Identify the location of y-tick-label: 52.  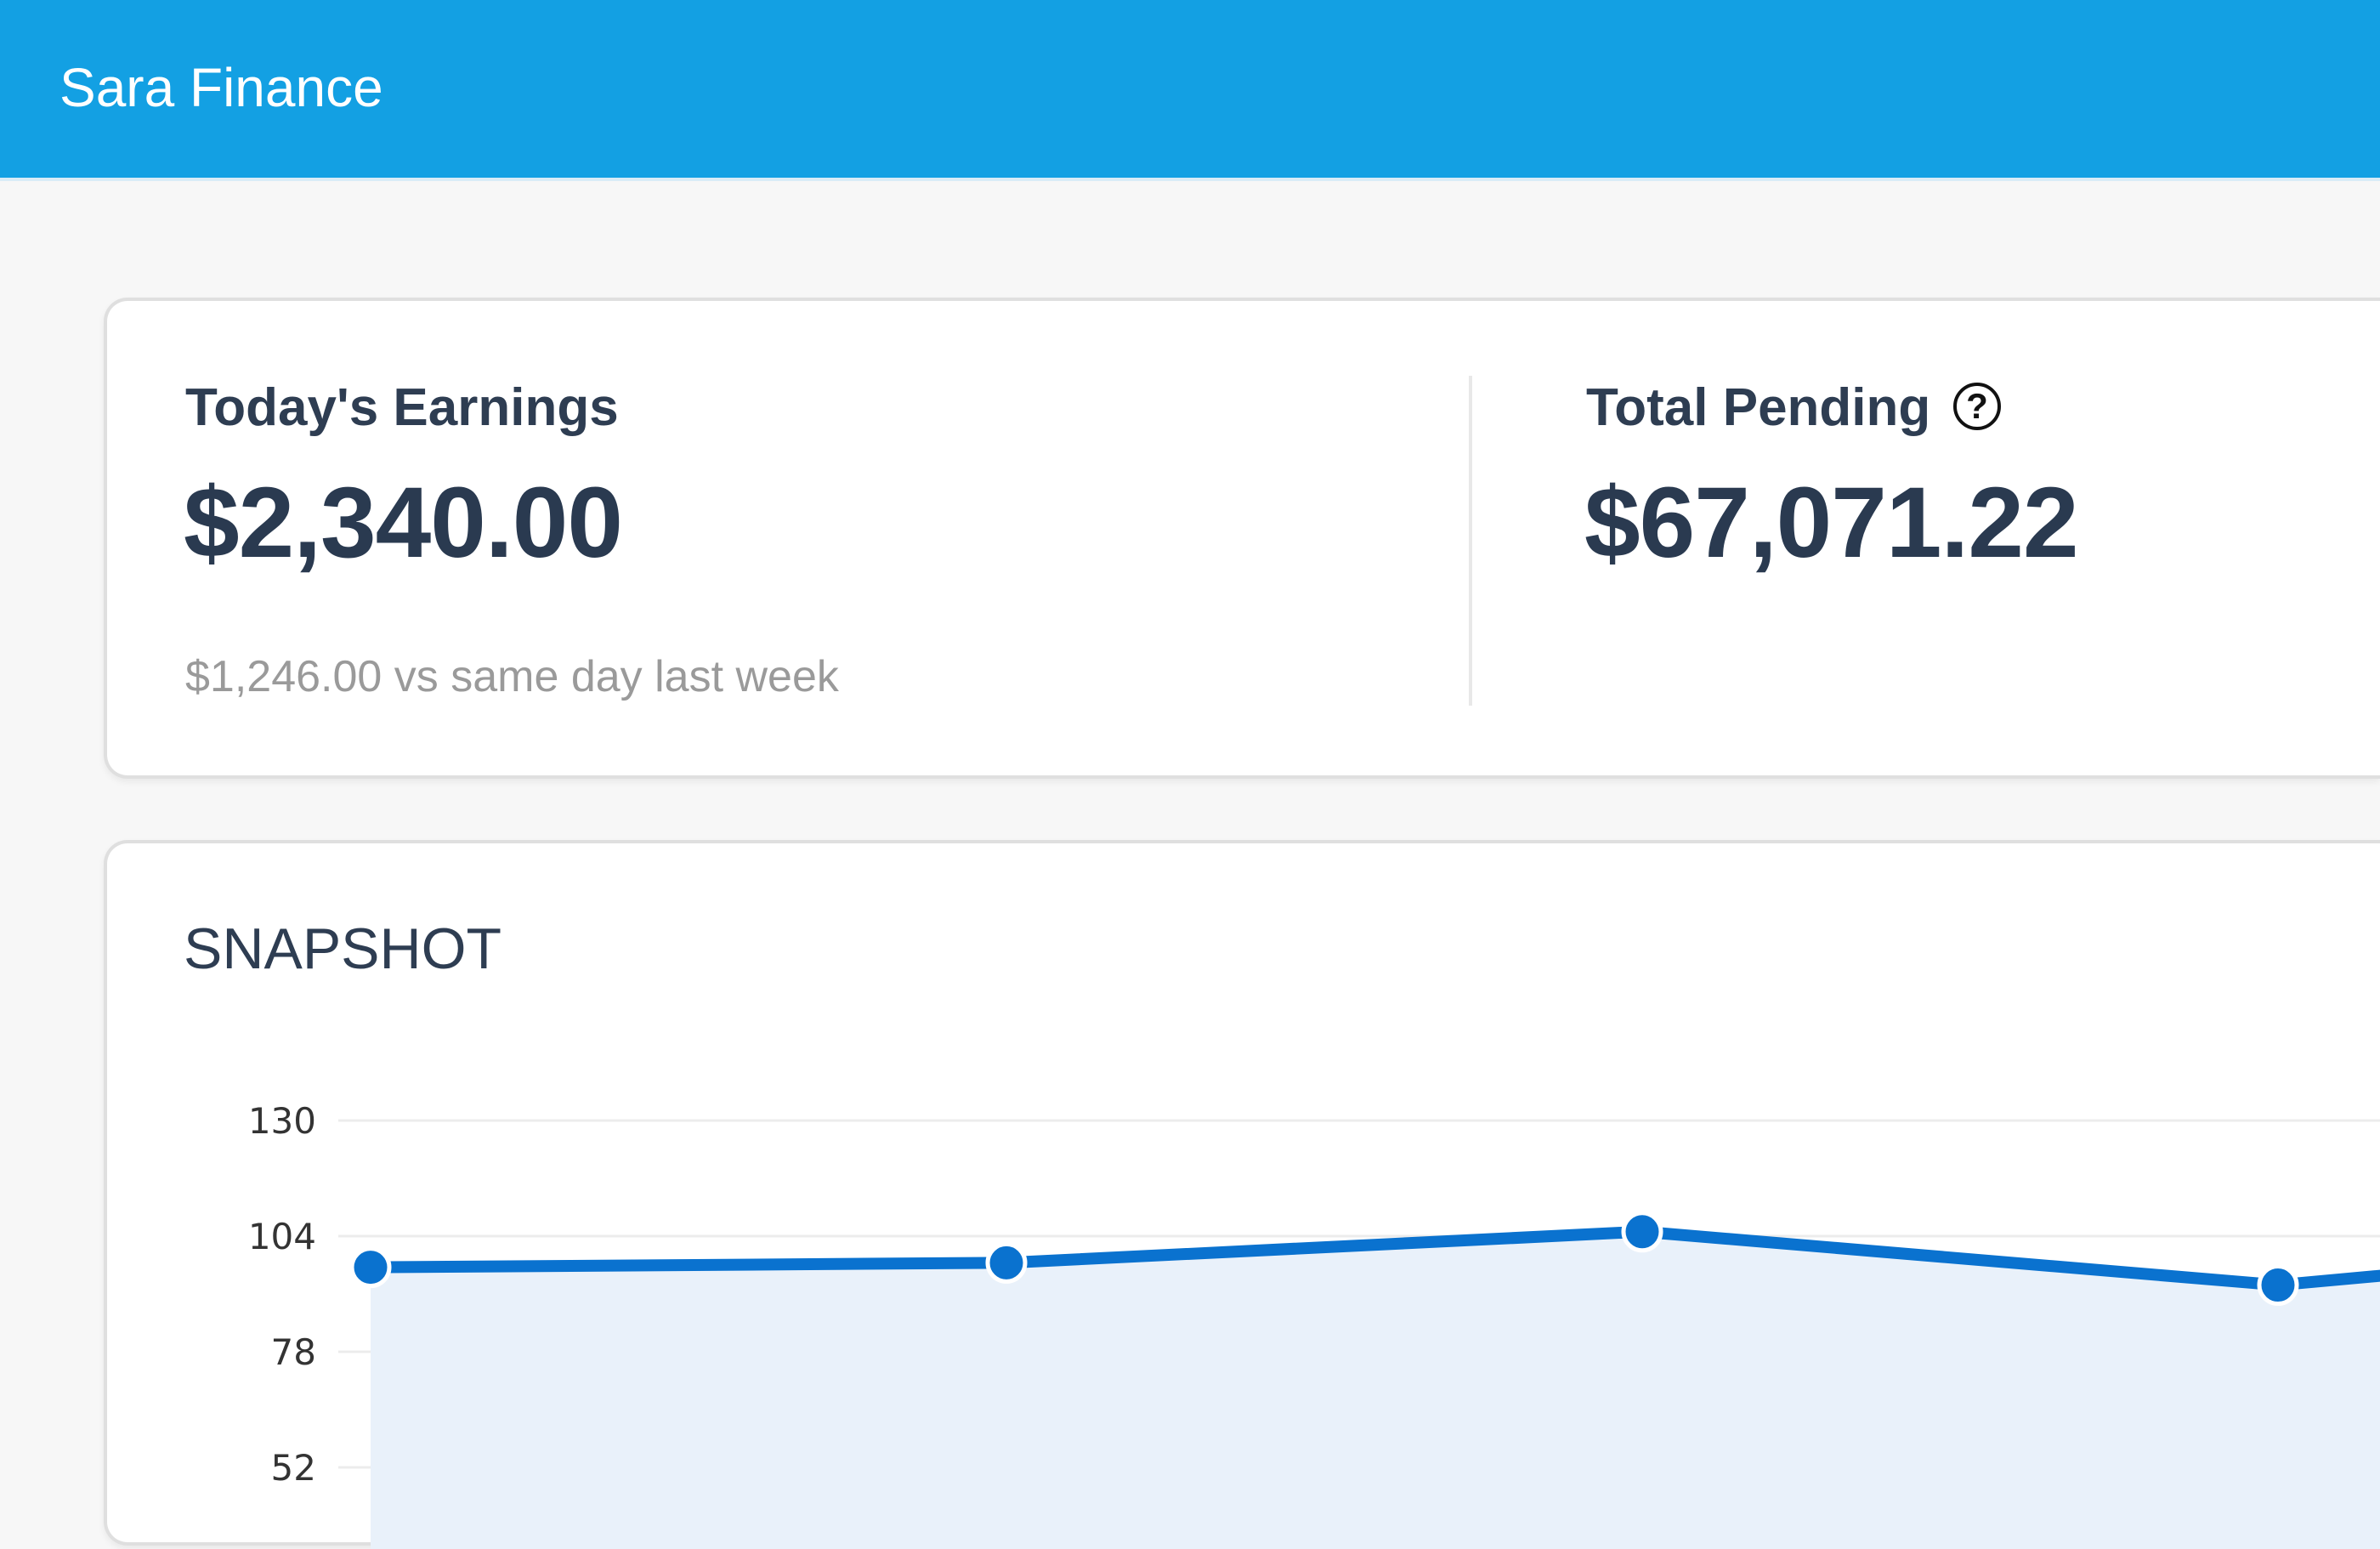
(293, 1468).